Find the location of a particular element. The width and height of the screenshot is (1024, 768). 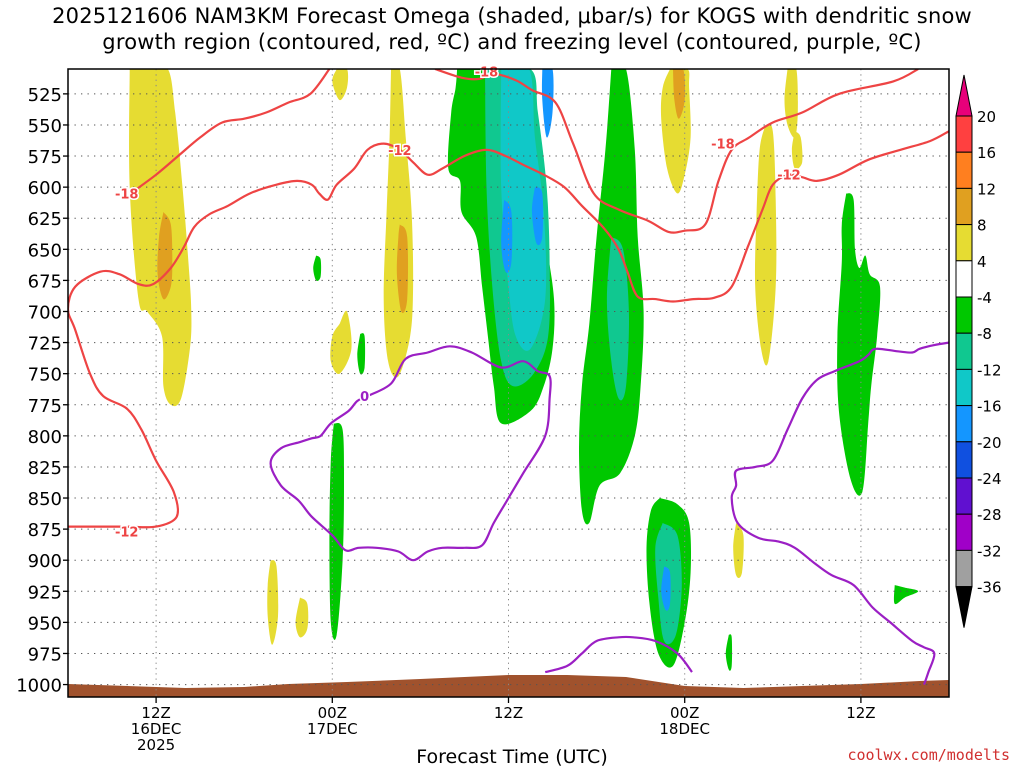

colorbar-label-9: -20 is located at coordinates (989, 443).